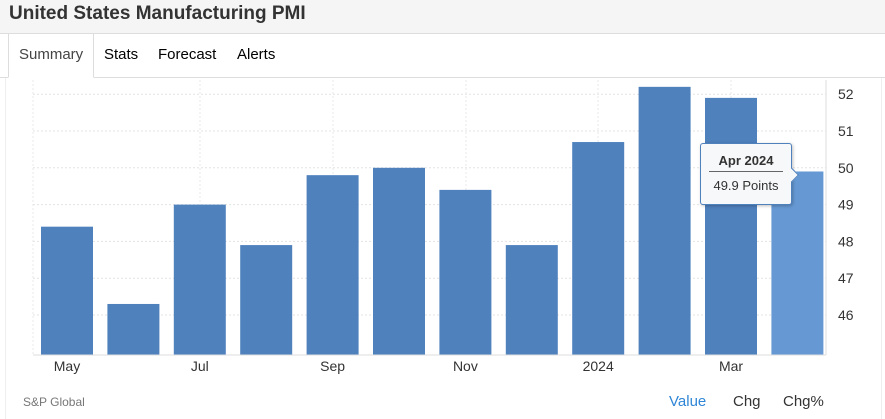  What do you see at coordinates (256, 54) in the screenshot?
I see `tab-alerts: Alerts` at bounding box center [256, 54].